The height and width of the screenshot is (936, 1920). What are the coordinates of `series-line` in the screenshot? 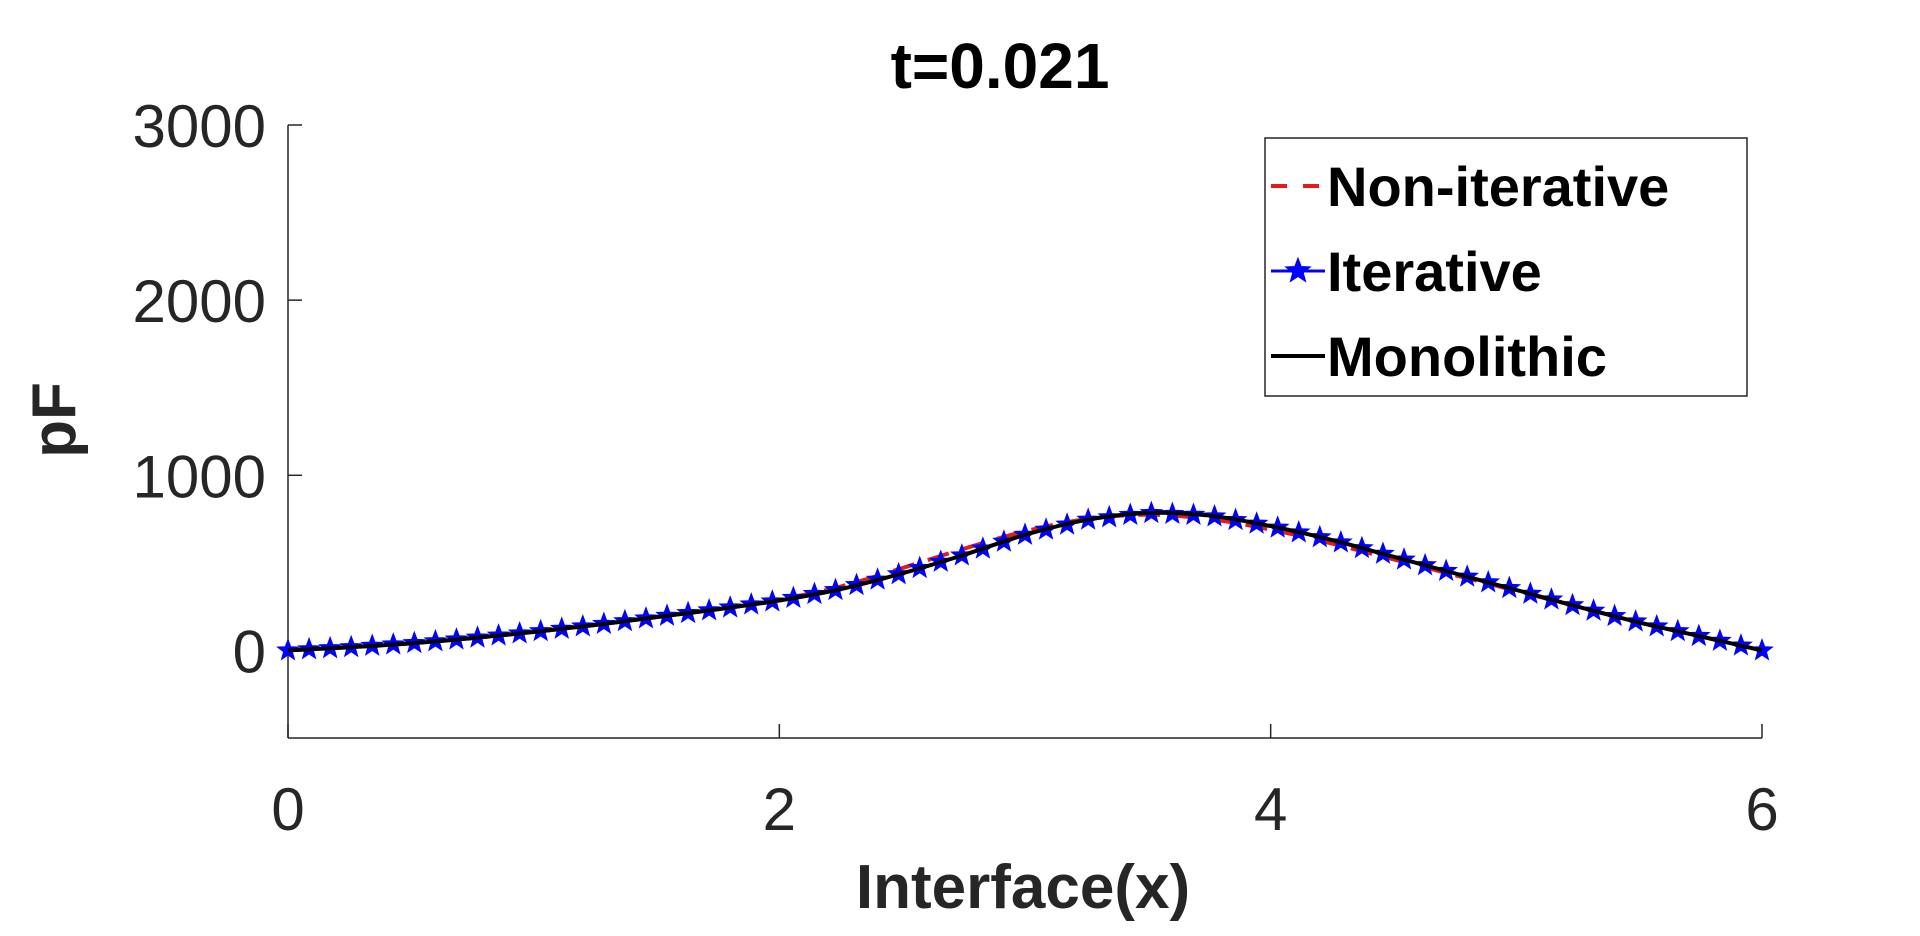 It's located at (1025, 581).